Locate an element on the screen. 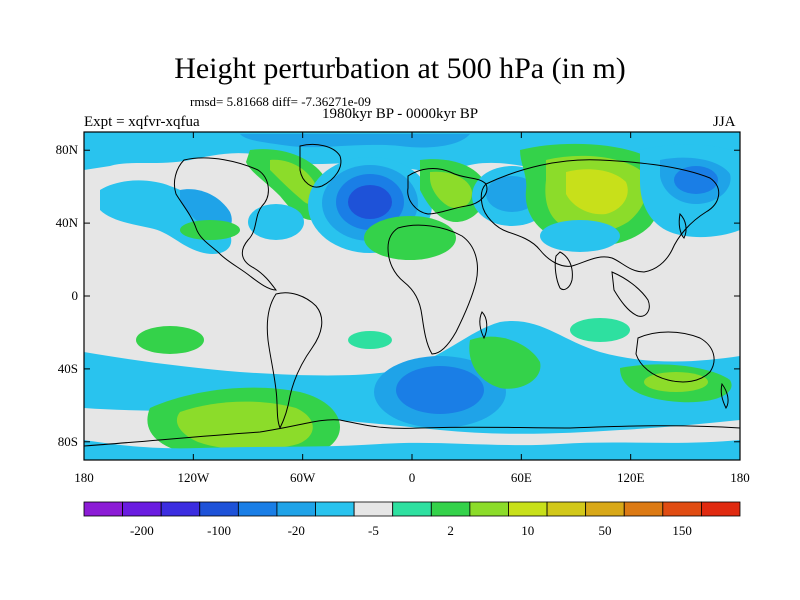 The image size is (800, 600). contour-spac-yellow is located at coordinates (244, 425).